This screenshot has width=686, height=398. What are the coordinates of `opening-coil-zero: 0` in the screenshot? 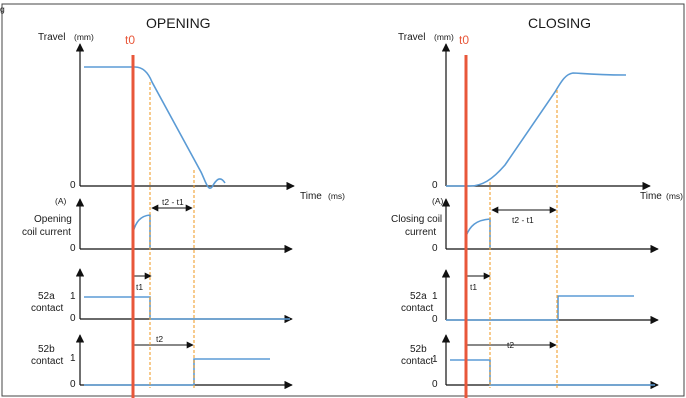 It's located at (73, 248).